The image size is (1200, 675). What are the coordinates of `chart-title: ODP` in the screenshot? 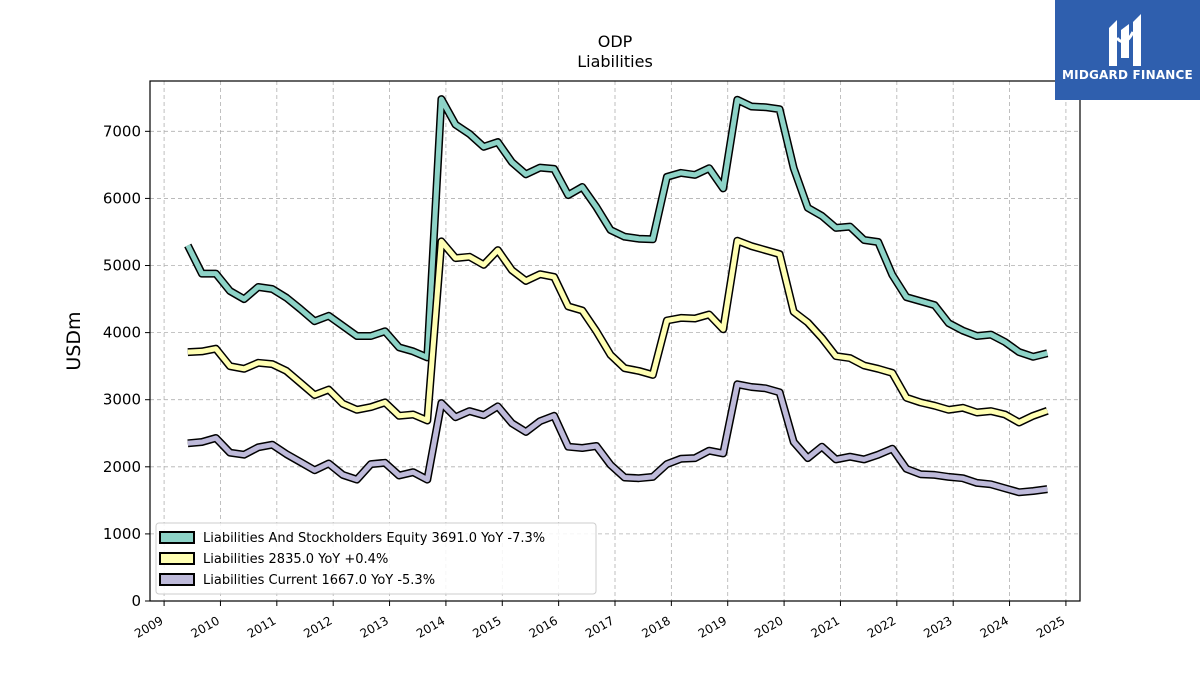 It's located at (615, 41).